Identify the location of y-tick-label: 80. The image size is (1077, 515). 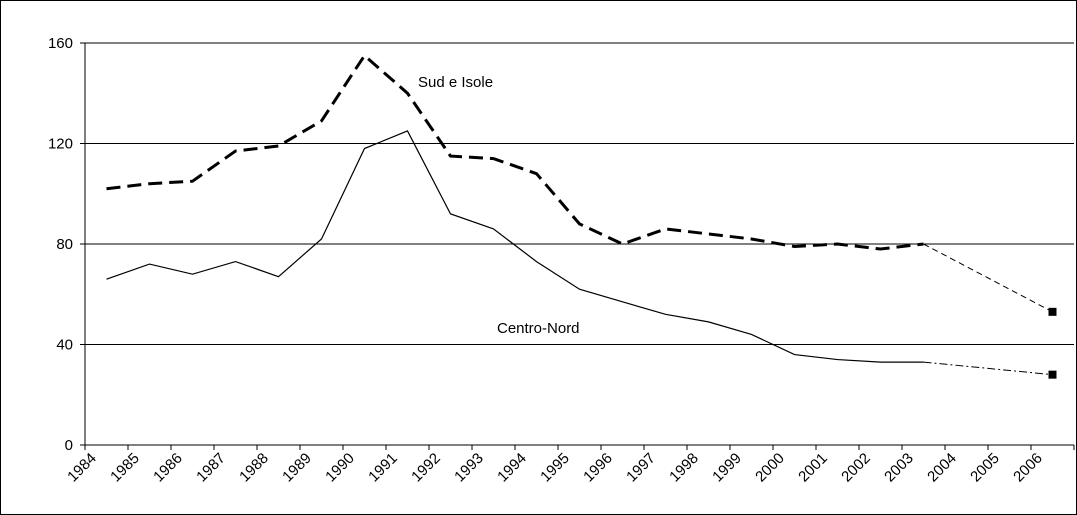
(64, 244).